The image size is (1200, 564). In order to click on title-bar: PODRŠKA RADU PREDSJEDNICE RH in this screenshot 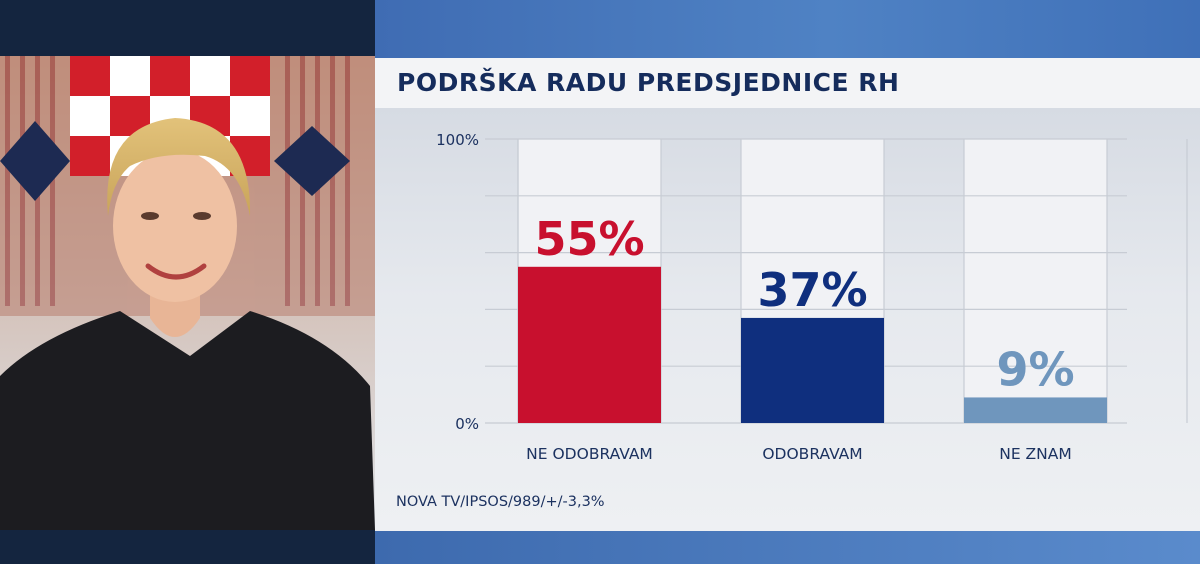, I will do `click(787, 83)`.